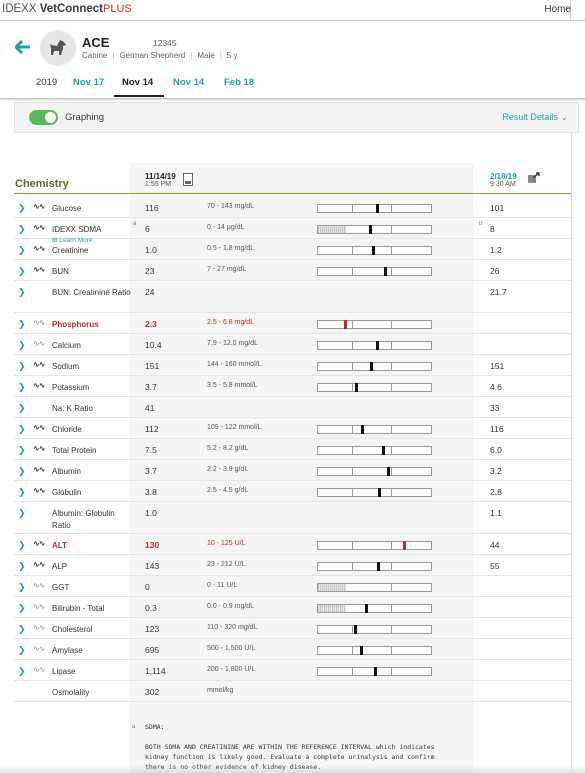  Describe the element at coordinates (189, 82) in the screenshot. I see `tab-nov-14: Nov 14` at that location.